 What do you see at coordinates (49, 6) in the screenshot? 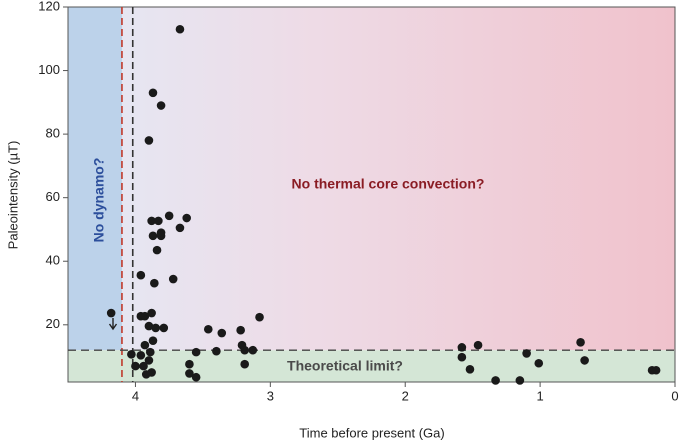
I see `y-tick-label: 120` at bounding box center [49, 6].